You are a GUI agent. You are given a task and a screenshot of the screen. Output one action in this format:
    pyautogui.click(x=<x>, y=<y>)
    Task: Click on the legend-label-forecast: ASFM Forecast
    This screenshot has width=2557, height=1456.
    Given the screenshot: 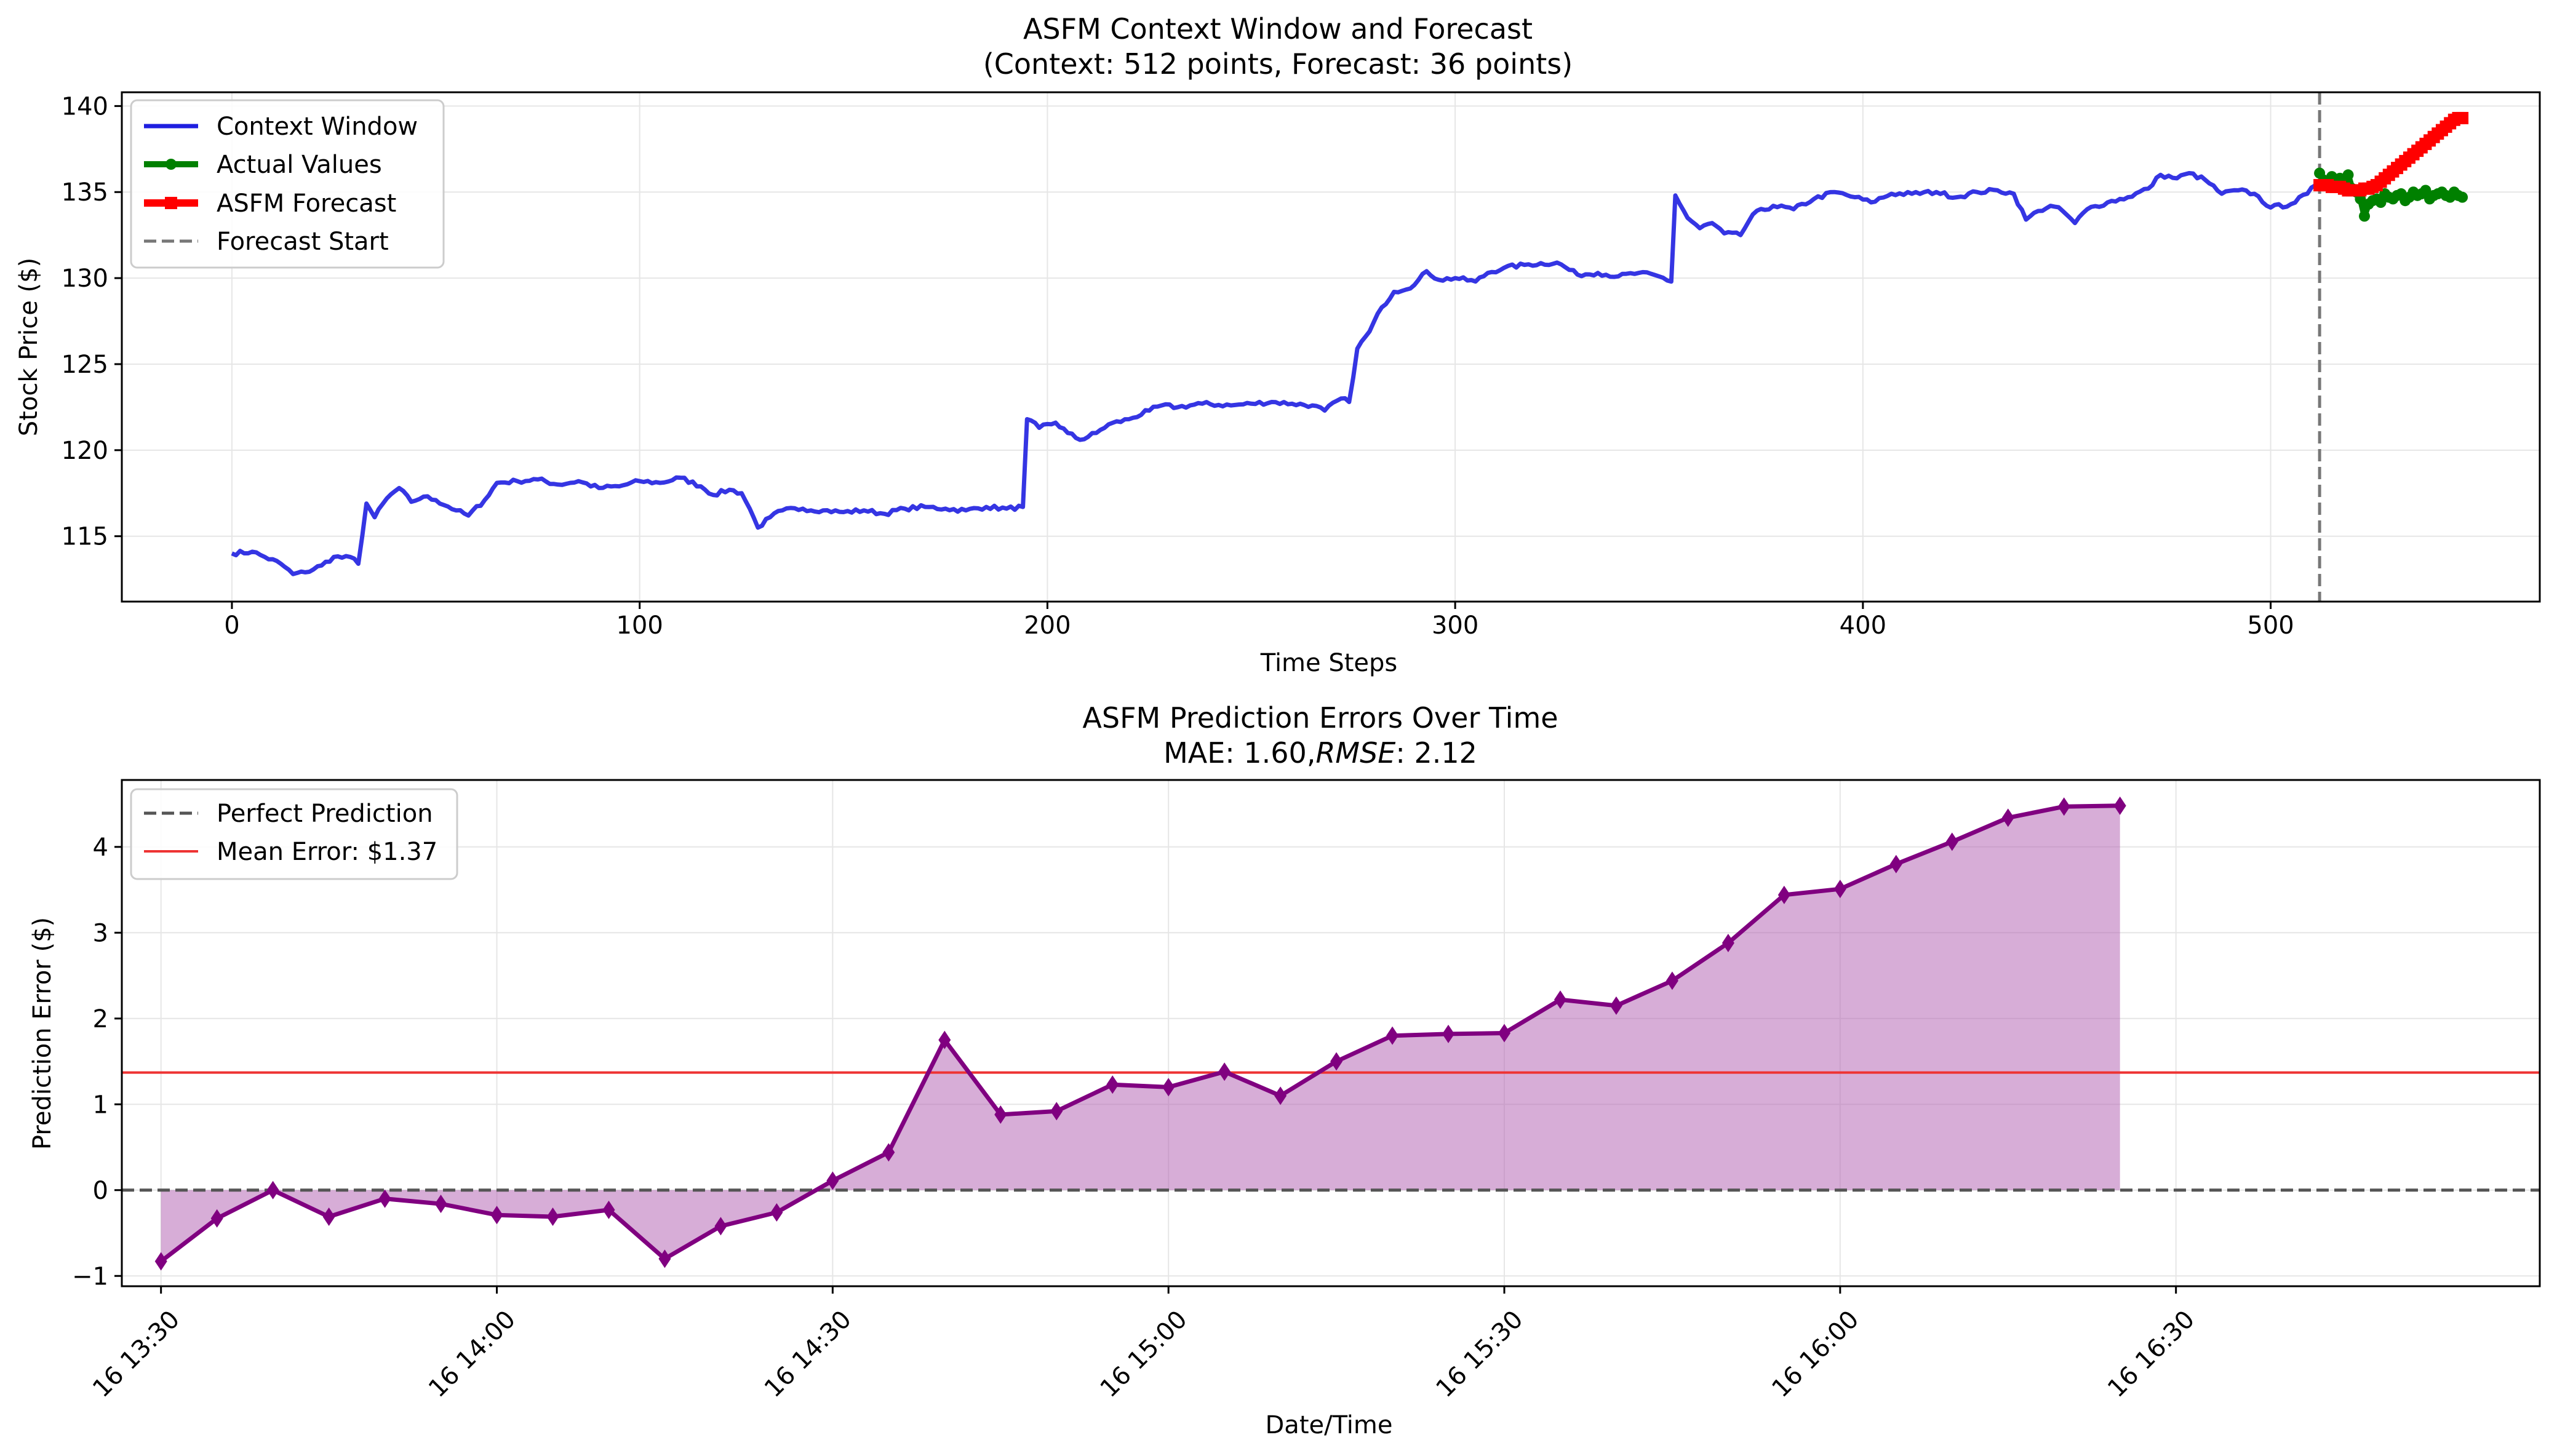 What is the action you would take?
    pyautogui.click(x=306, y=204)
    